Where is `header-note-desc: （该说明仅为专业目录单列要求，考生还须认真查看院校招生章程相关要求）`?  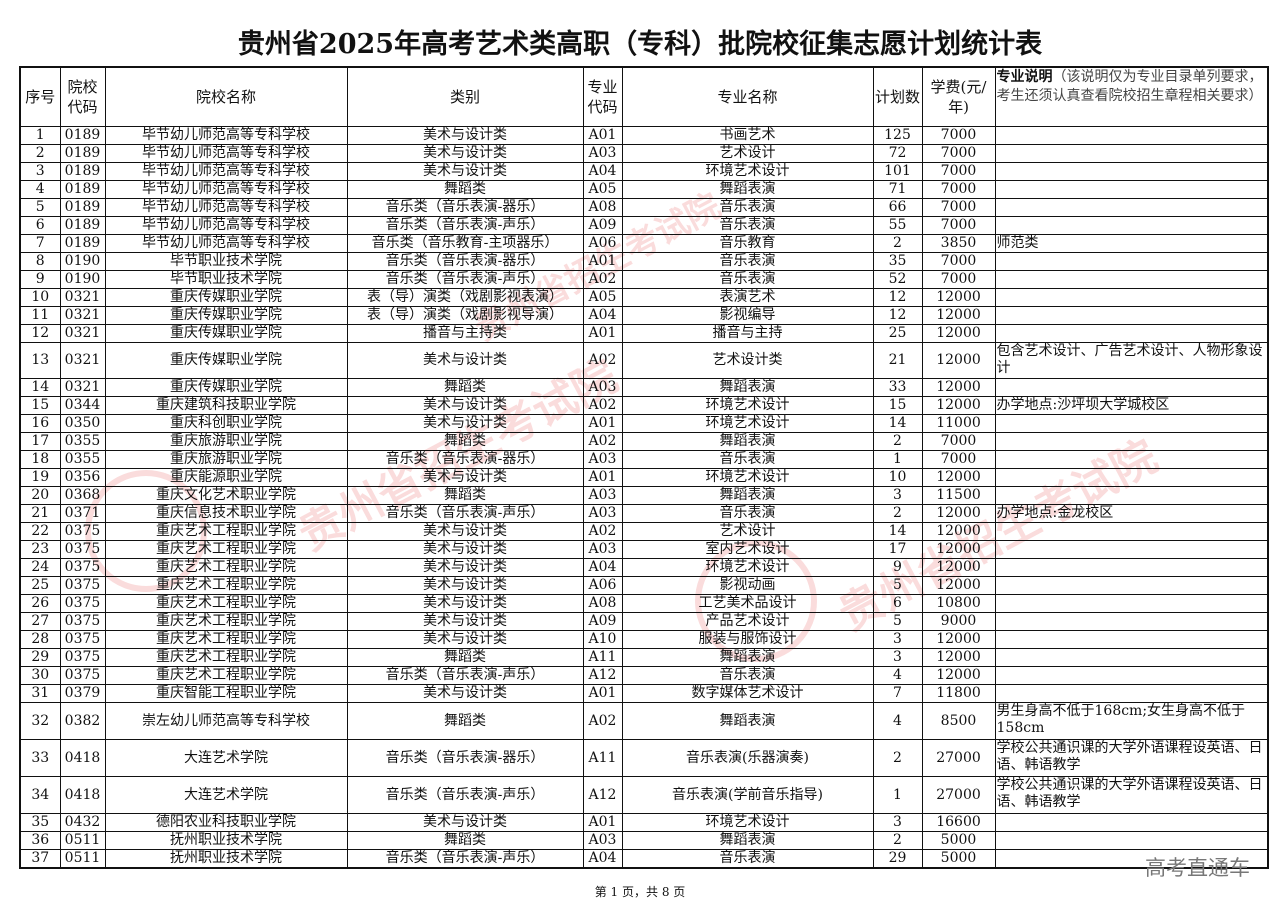 header-note-desc: （该说明仅为专业目录单列要求，考生还须认真查看院校招生章程相关要求） is located at coordinates (1129, 86).